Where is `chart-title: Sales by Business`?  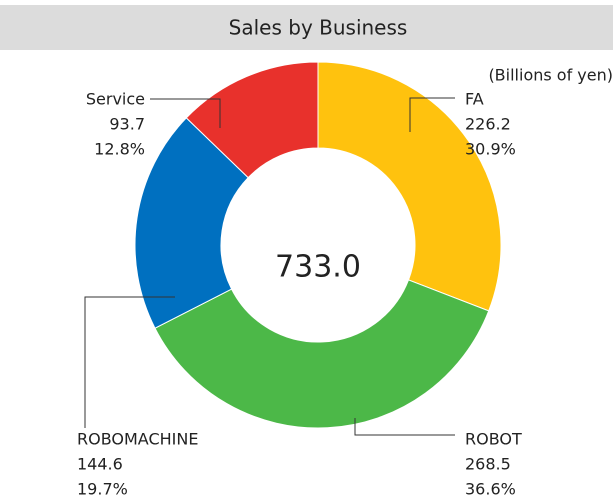
chart-title: Sales by Business is located at coordinates (318, 28).